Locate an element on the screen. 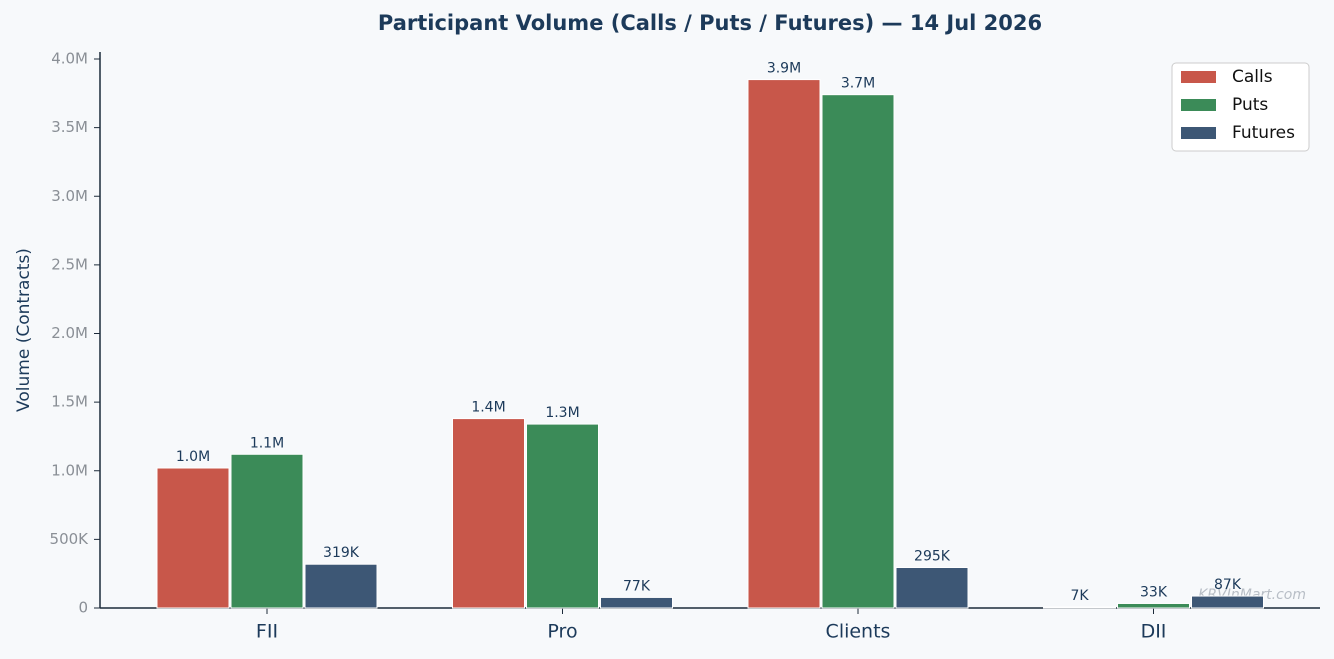 The height and width of the screenshot is (659, 1334). value-label: 87K is located at coordinates (1228, 585).